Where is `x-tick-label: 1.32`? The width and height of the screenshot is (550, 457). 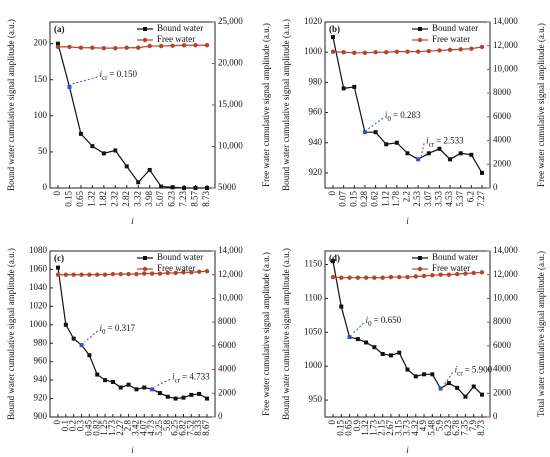
x-tick-label: 1.32 is located at coordinates (365, 428).